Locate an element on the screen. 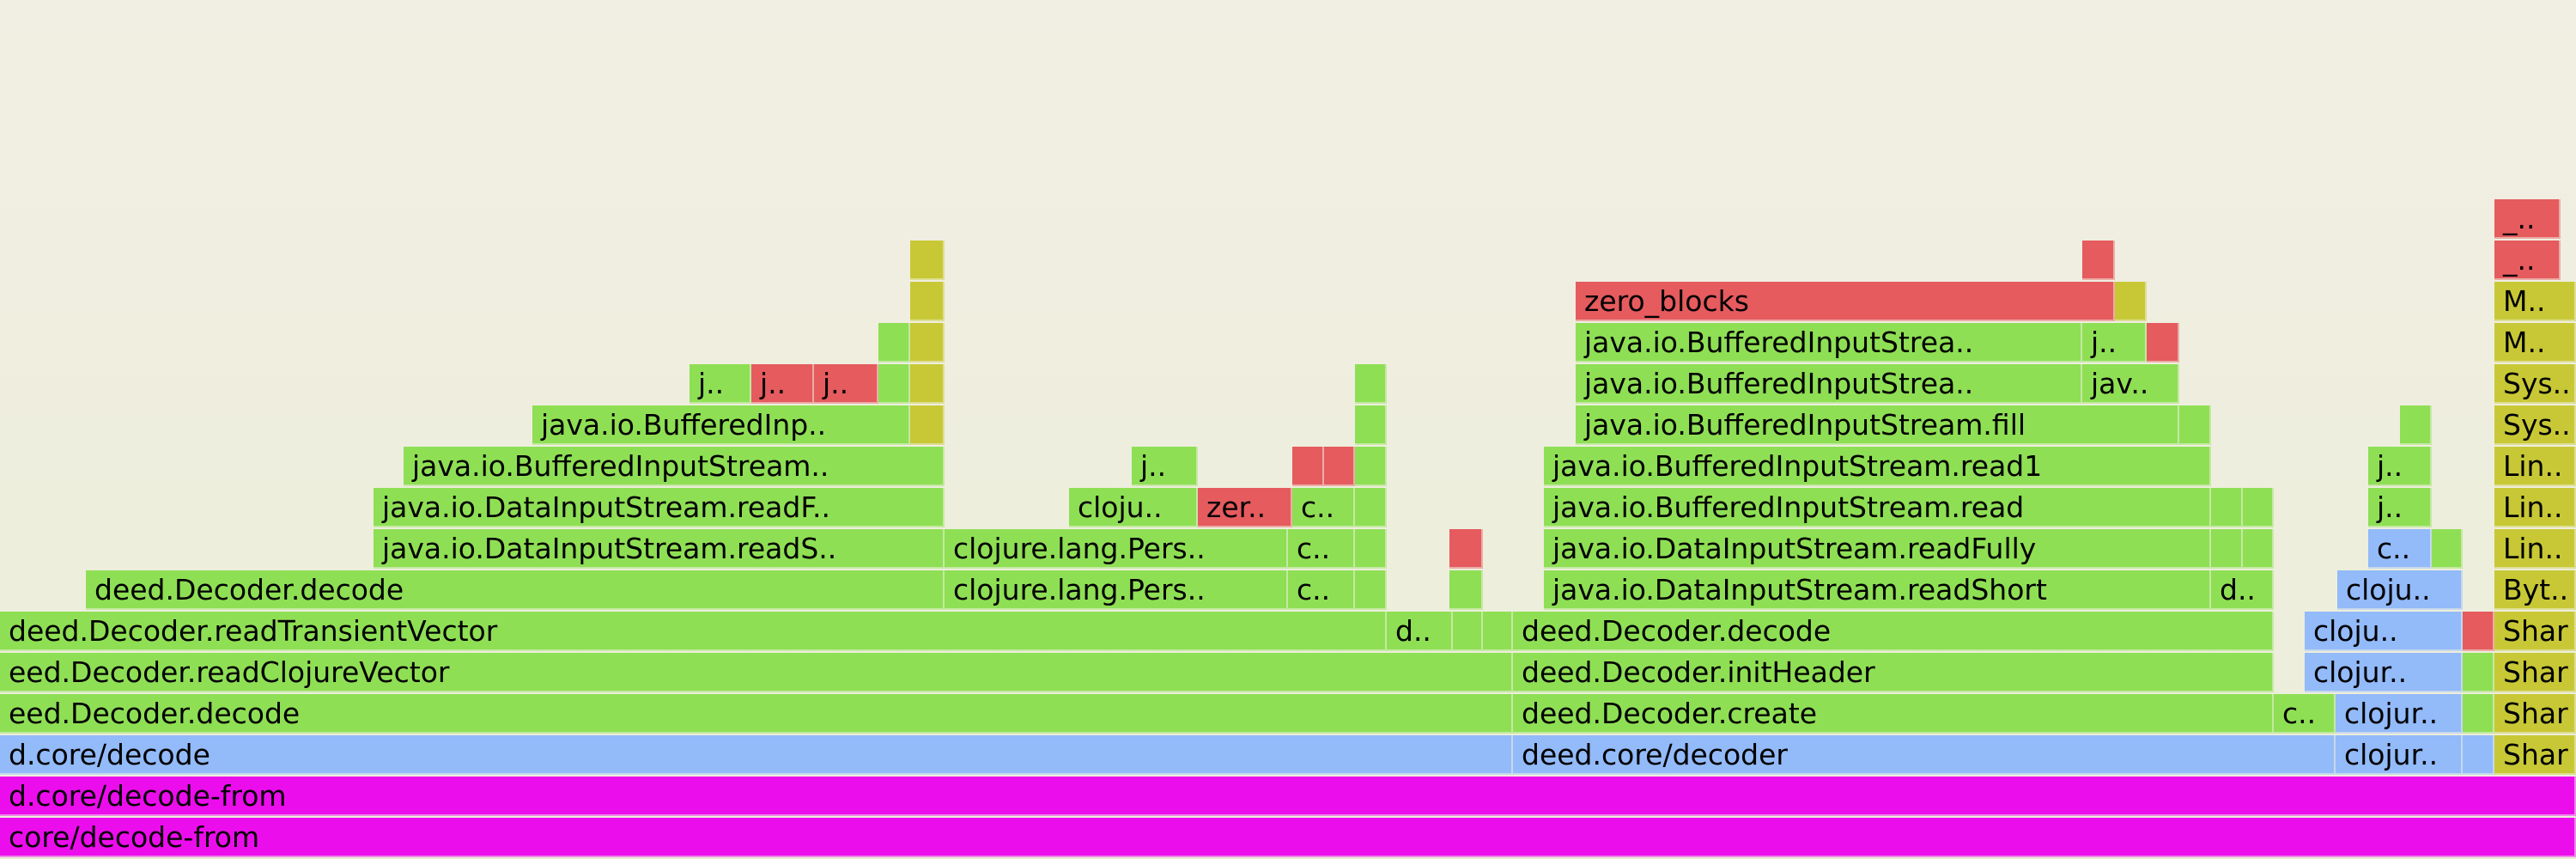 Image resolution: width=2576 pixels, height=859 pixels. flame-frame: core/decode-from is located at coordinates (1288, 837).